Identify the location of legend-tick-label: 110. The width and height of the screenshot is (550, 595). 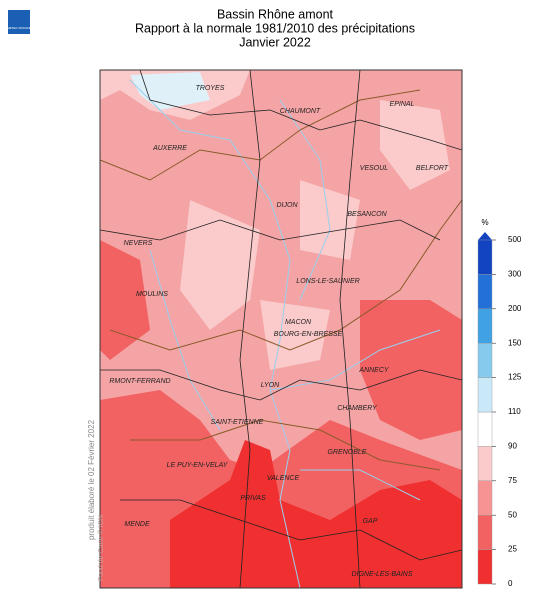
(514, 411).